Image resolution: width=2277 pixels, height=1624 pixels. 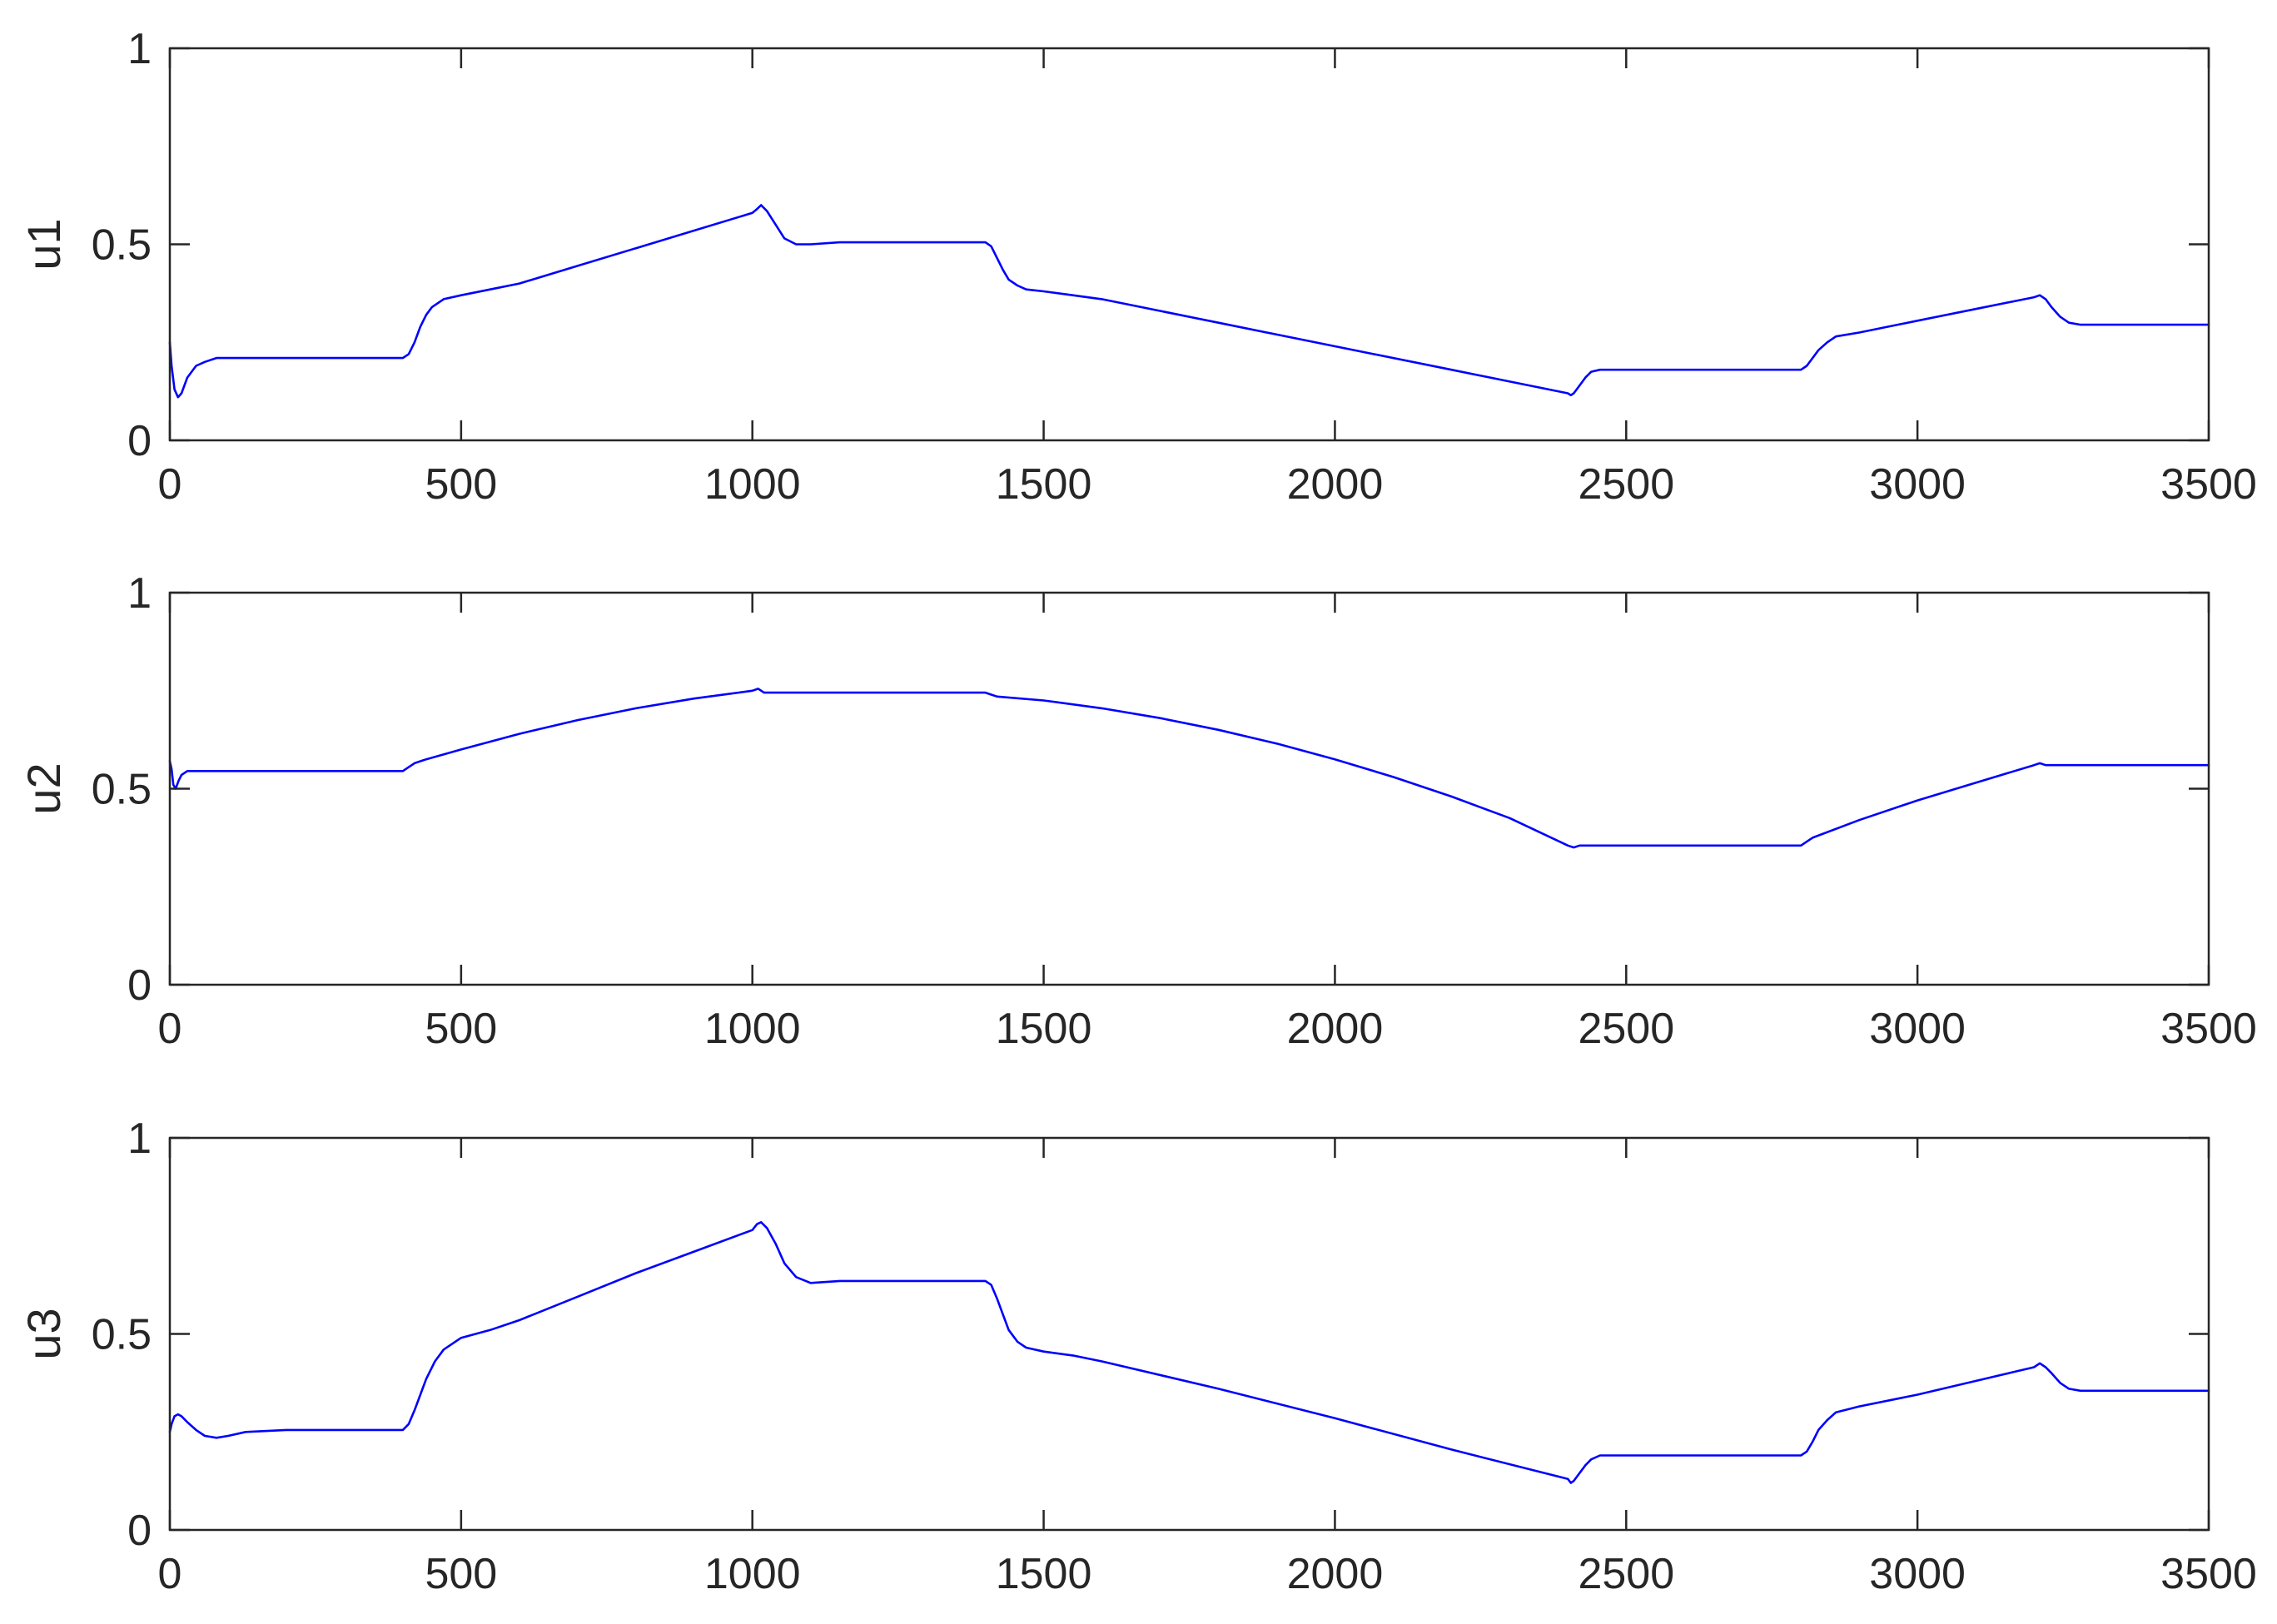 What do you see at coordinates (1189, 768) in the screenshot?
I see `series-line-u2` at bounding box center [1189, 768].